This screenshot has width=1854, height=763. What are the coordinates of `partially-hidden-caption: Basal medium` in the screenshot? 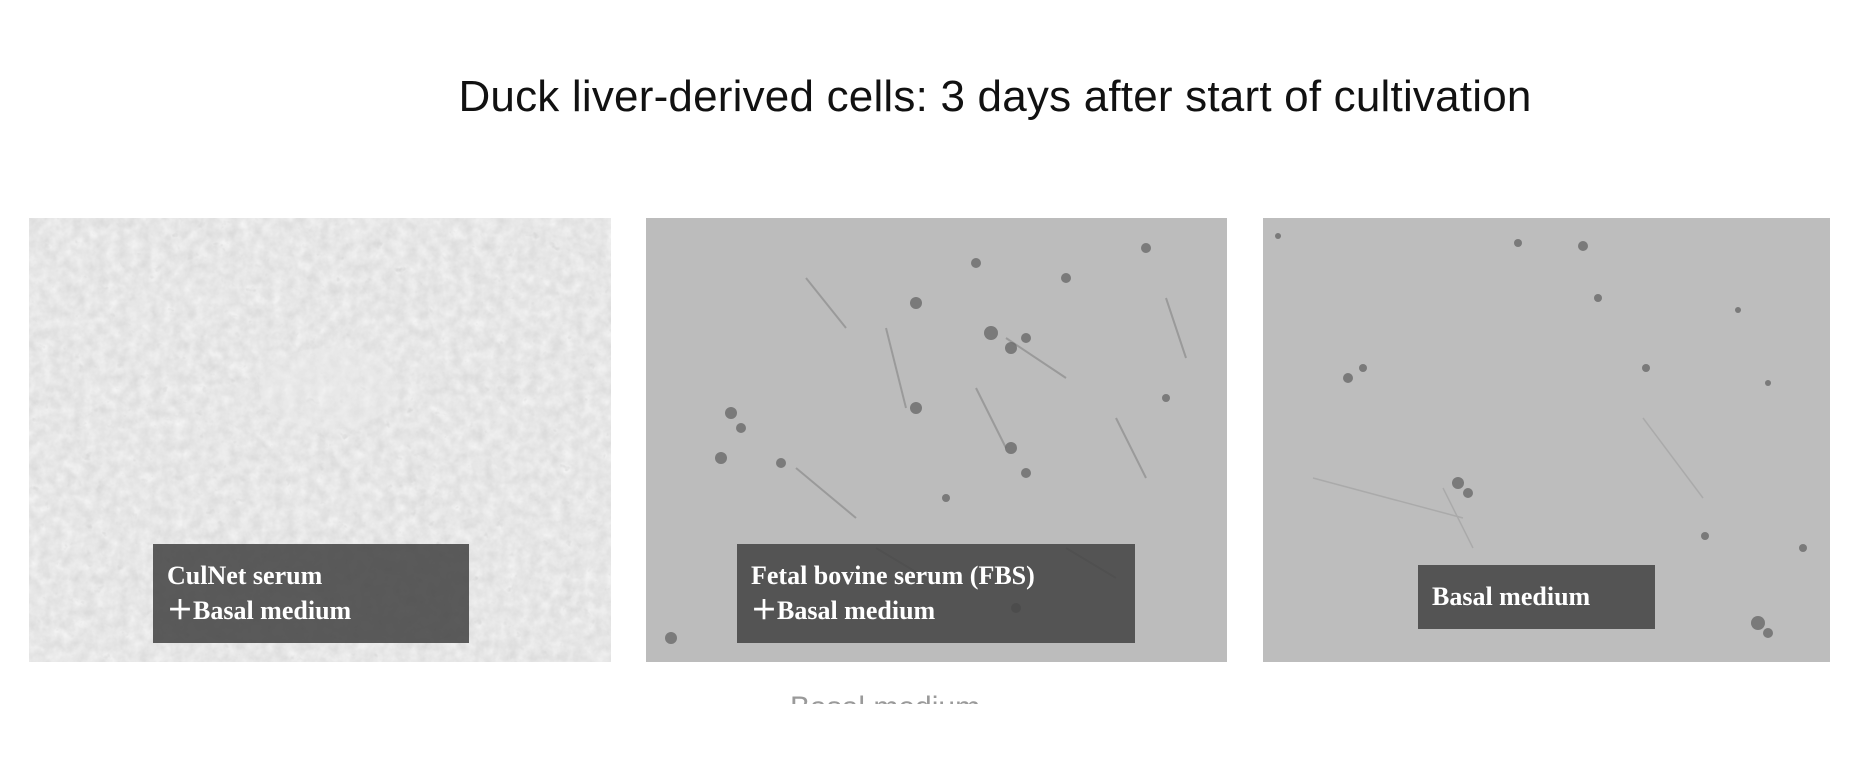 It's located at (910, 699).